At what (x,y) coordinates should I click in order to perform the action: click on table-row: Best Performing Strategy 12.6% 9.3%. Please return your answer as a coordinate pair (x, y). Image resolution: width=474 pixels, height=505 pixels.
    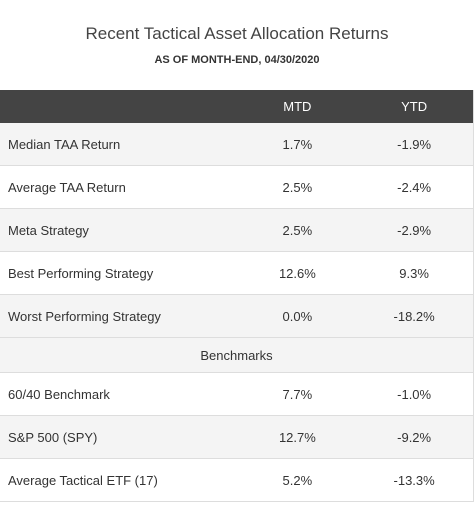
    Looking at the image, I should click on (236, 273).